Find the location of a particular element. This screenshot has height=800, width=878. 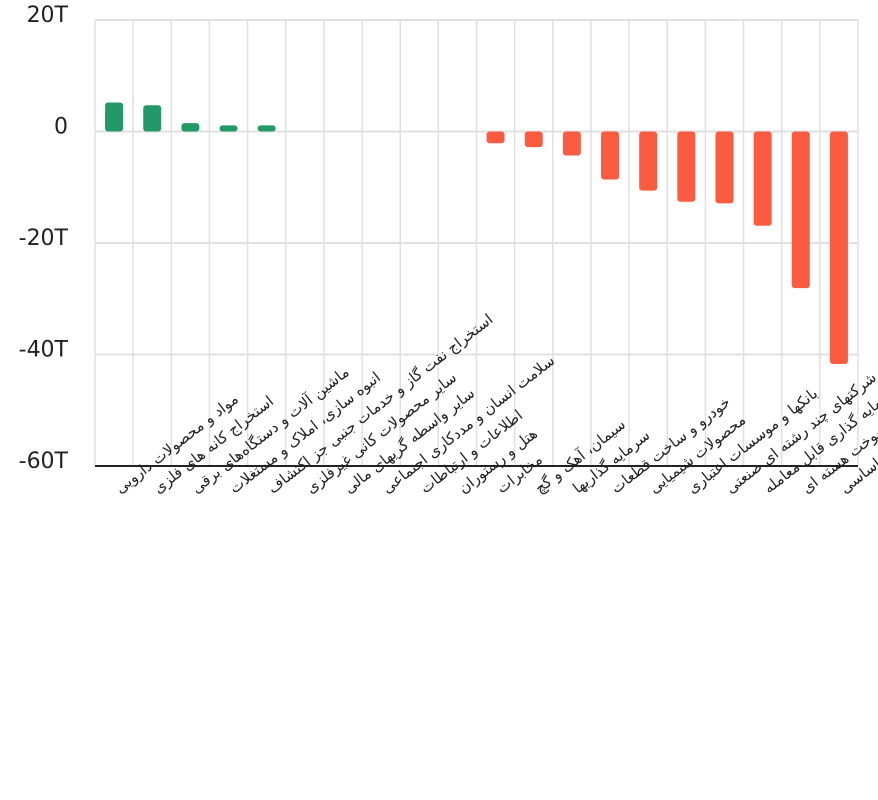

y-tick-label: -40T is located at coordinates (44, 350).